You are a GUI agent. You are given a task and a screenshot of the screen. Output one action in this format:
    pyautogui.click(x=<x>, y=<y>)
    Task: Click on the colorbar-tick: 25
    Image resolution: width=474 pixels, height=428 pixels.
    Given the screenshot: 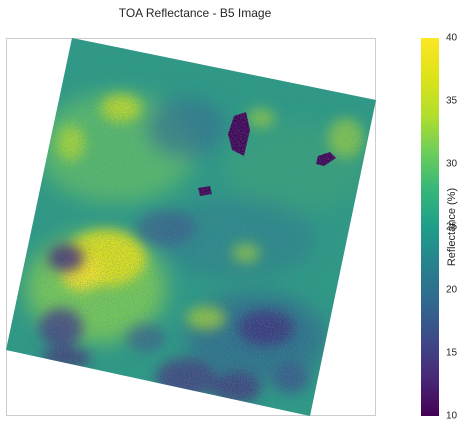 What is the action you would take?
    pyautogui.click(x=452, y=227)
    